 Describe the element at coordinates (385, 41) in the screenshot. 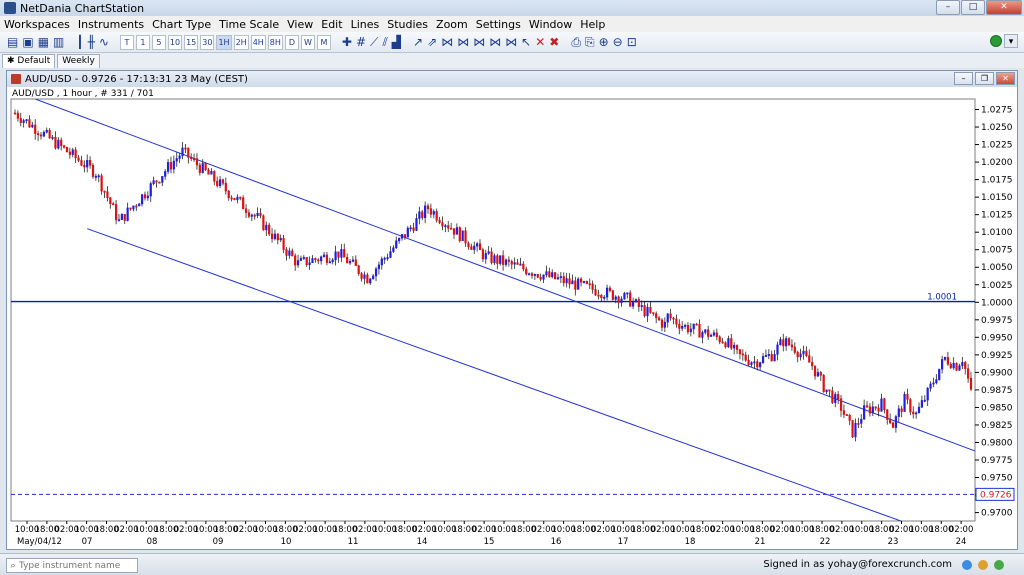

I see `channel-icon: ⫽` at that location.